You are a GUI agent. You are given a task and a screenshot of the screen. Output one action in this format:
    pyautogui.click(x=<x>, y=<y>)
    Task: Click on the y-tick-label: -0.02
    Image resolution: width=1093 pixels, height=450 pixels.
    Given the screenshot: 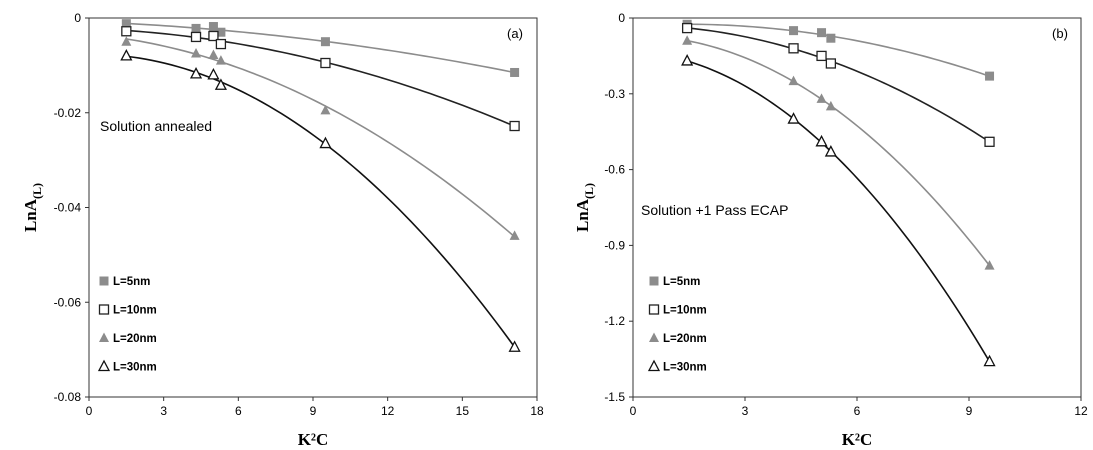 What is the action you would take?
    pyautogui.click(x=68, y=113)
    